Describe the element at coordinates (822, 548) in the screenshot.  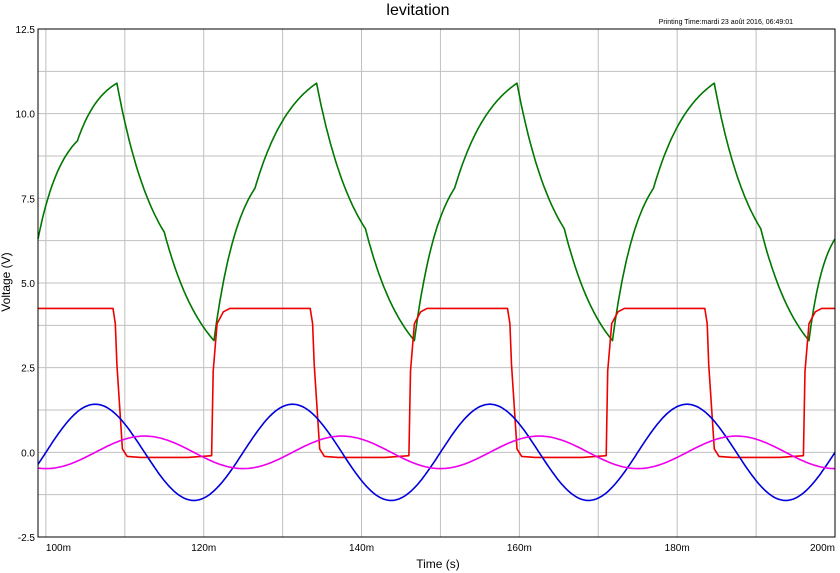
I see `x-tick-label: 200m` at that location.